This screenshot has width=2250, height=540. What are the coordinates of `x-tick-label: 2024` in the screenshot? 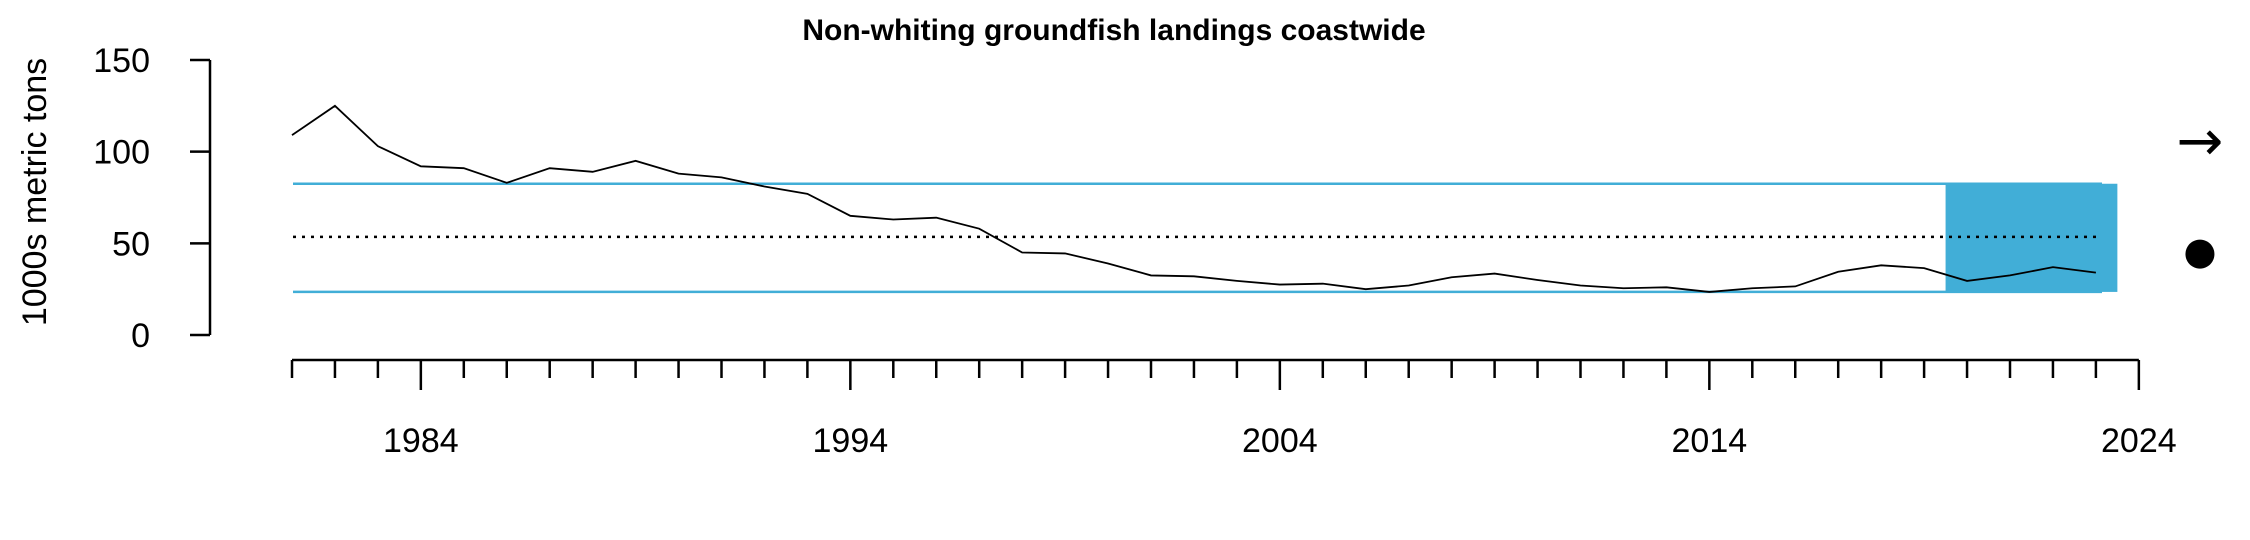 It's located at (2139, 441).